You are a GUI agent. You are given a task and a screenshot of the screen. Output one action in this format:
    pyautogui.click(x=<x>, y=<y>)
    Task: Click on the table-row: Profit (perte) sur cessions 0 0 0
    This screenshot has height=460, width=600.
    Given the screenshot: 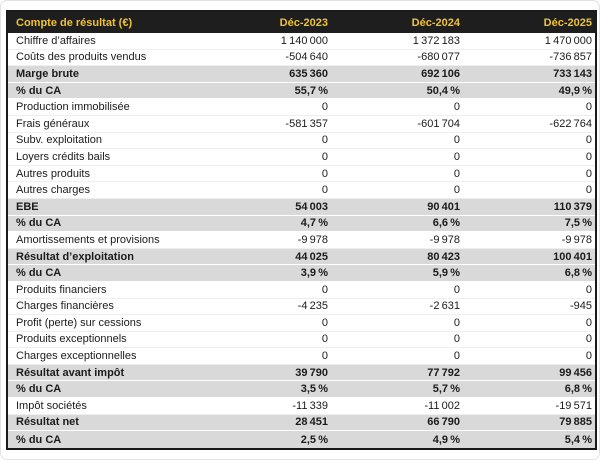 What is the action you would take?
    pyautogui.click(x=301, y=323)
    